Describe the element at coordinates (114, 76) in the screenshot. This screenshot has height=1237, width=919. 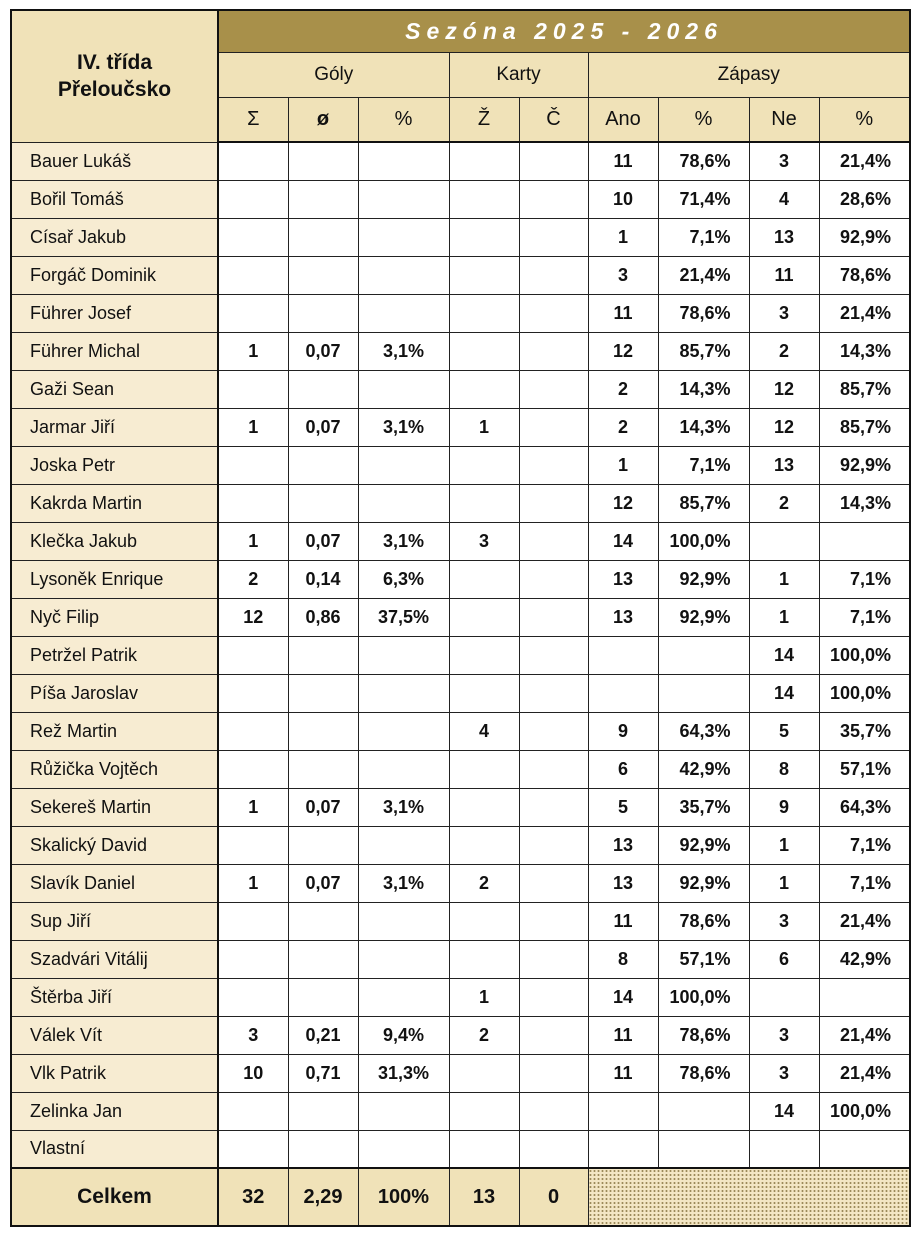
I see `team-name-header: IV. třída Přeloučsko` at that location.